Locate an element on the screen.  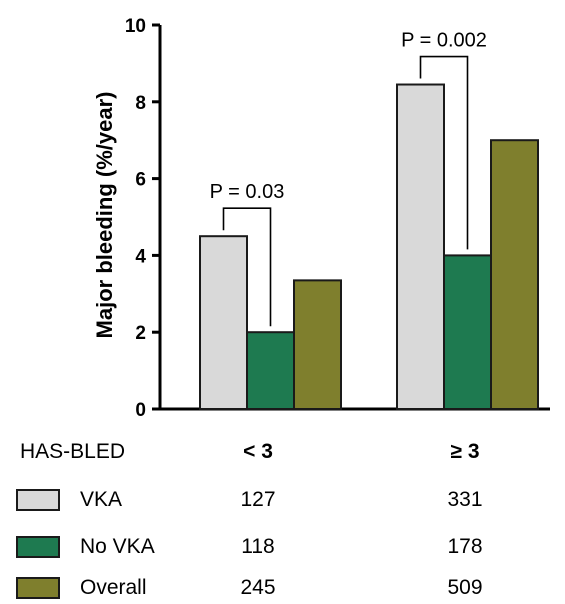
y-tick-label: 8 is located at coordinates (140, 103).